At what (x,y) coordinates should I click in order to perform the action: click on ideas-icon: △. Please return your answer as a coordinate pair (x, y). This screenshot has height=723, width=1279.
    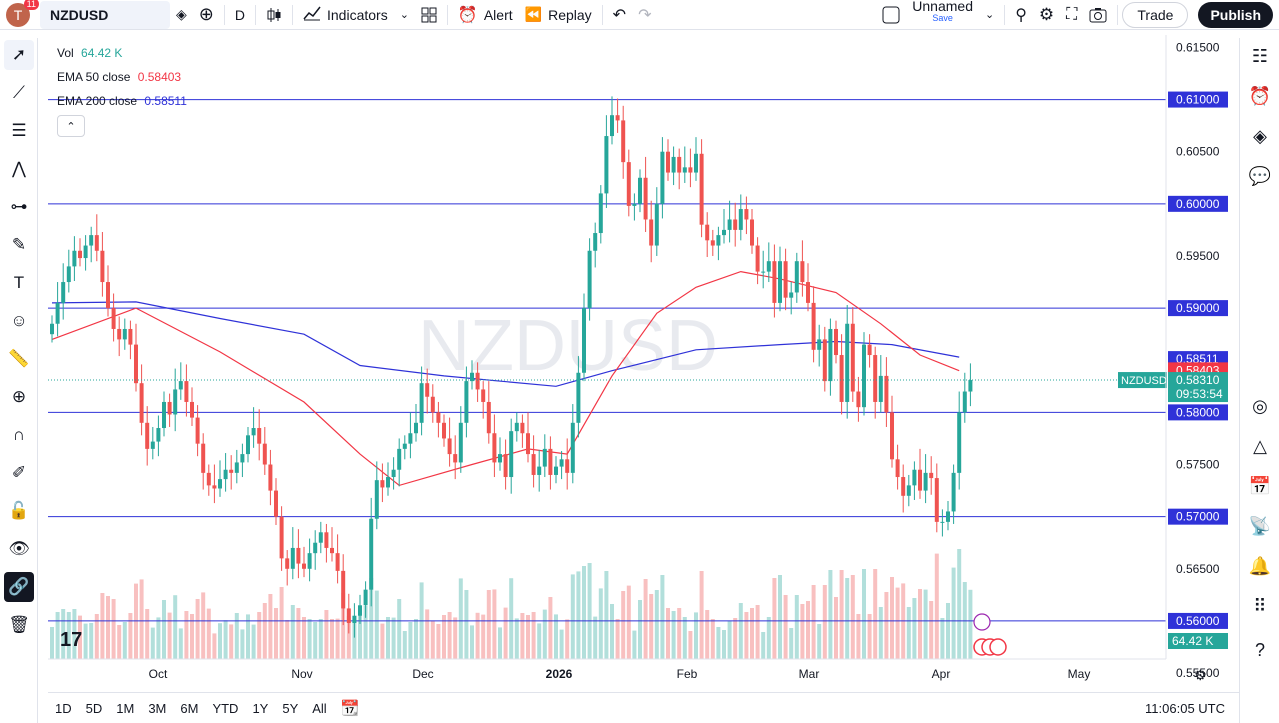
    Looking at the image, I should click on (1260, 445).